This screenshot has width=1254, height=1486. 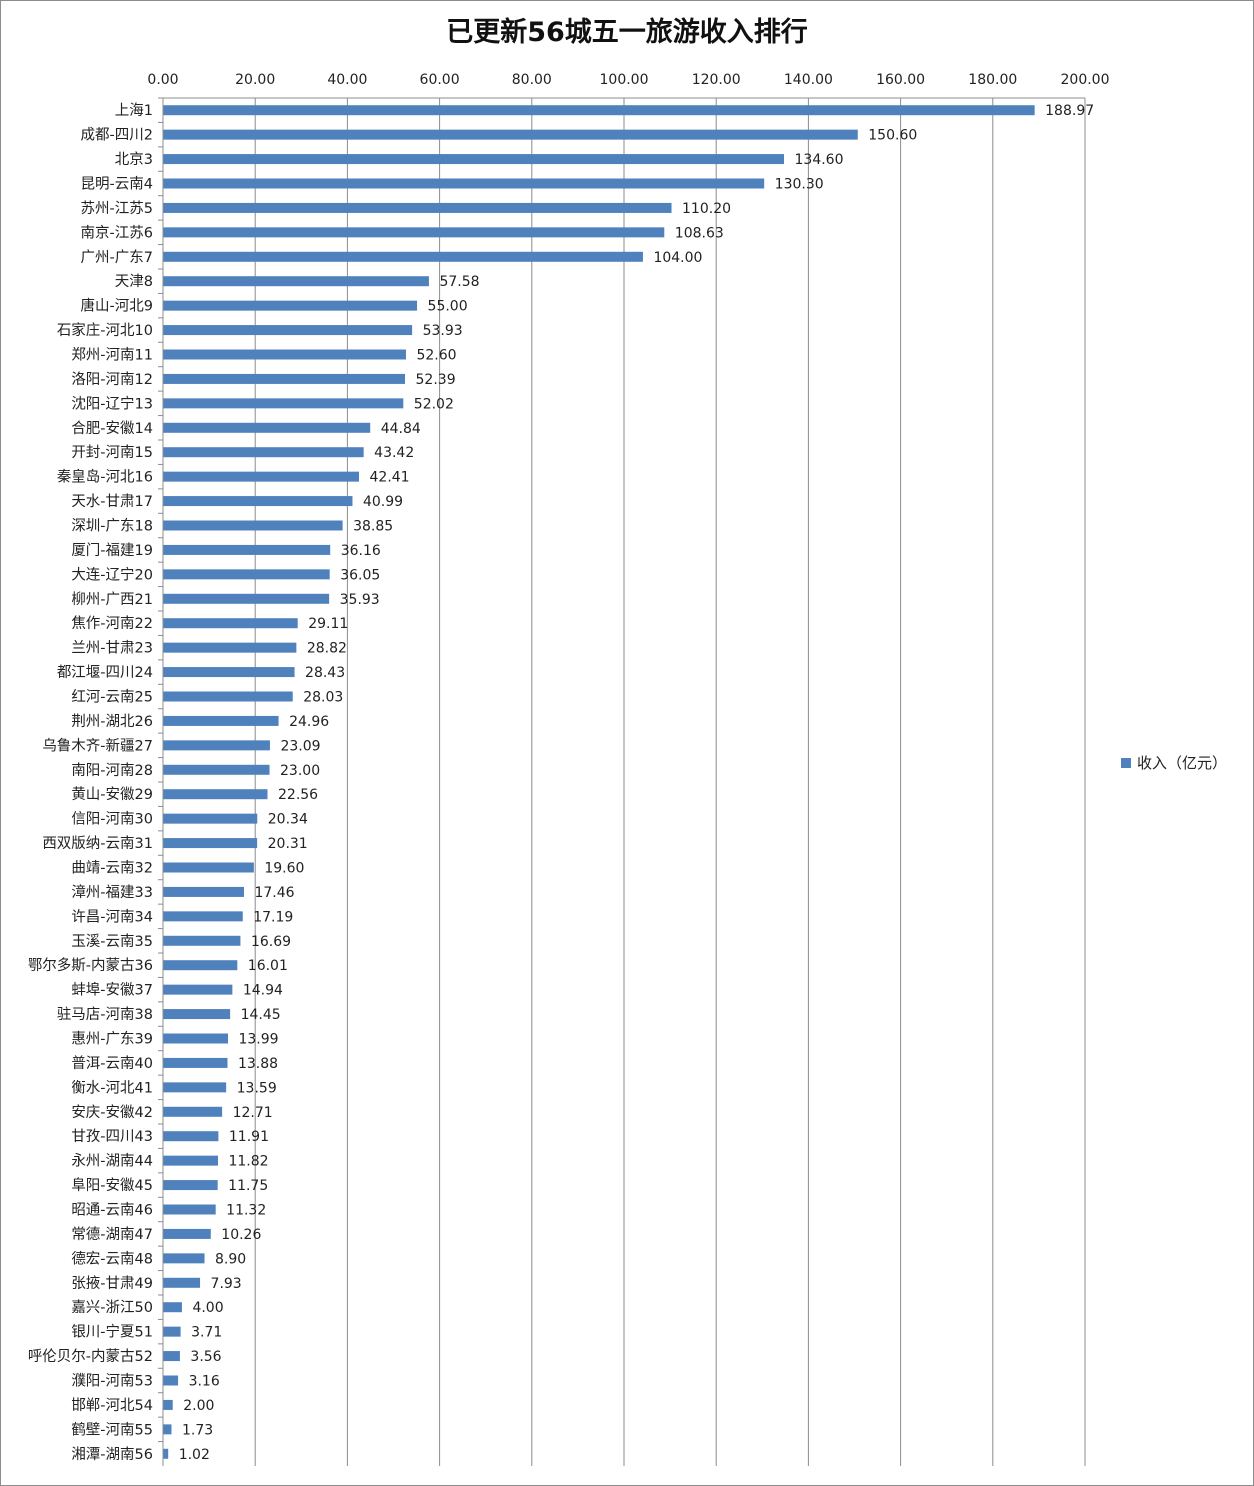 What do you see at coordinates (327, 649) in the screenshot?
I see `data-label: 28.82` at bounding box center [327, 649].